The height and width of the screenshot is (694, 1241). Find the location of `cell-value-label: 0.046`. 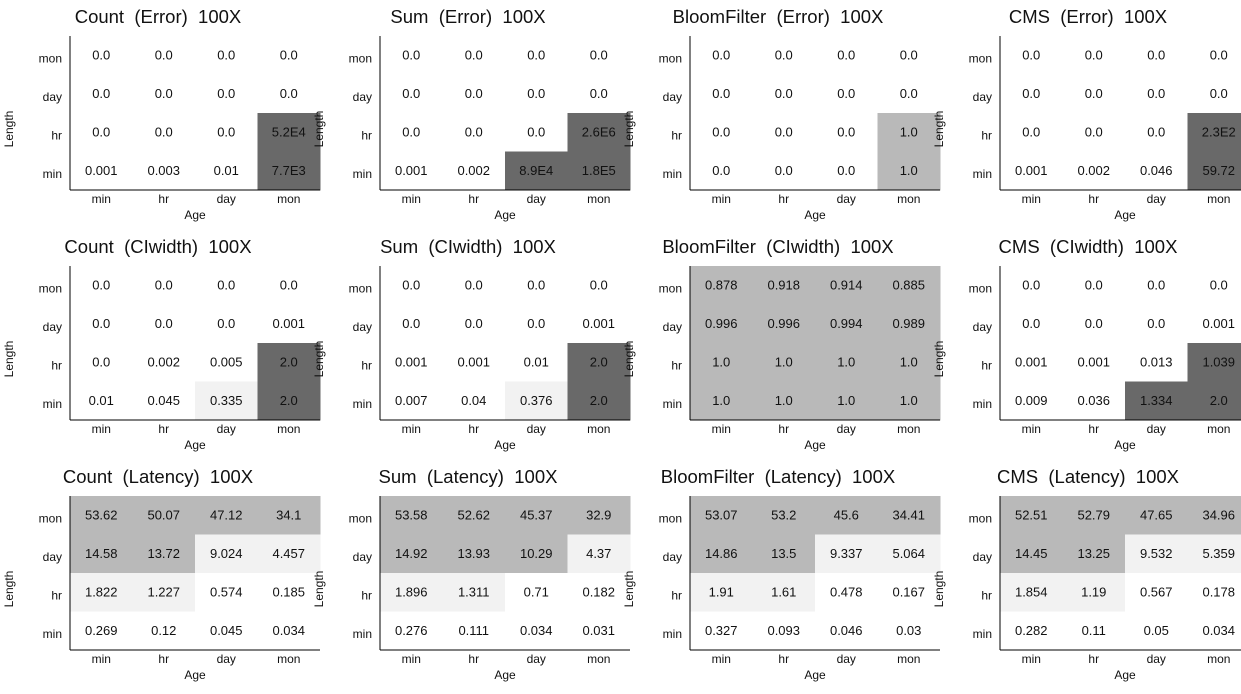

cell-value-label: 0.046 is located at coordinates (846, 630).